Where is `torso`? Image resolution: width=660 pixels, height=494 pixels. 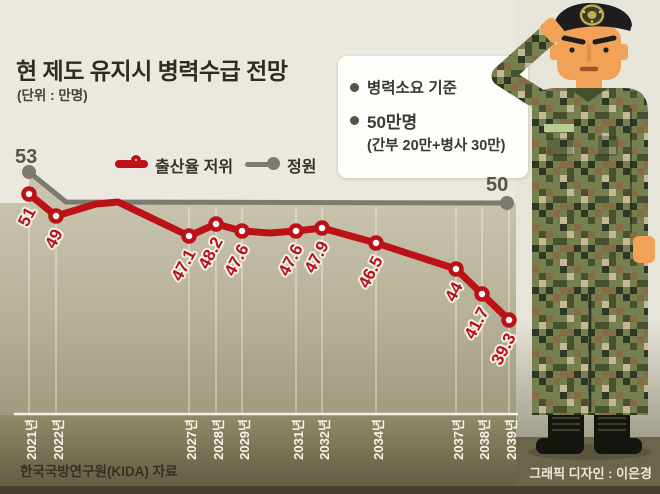 torso is located at coordinates (590, 251).